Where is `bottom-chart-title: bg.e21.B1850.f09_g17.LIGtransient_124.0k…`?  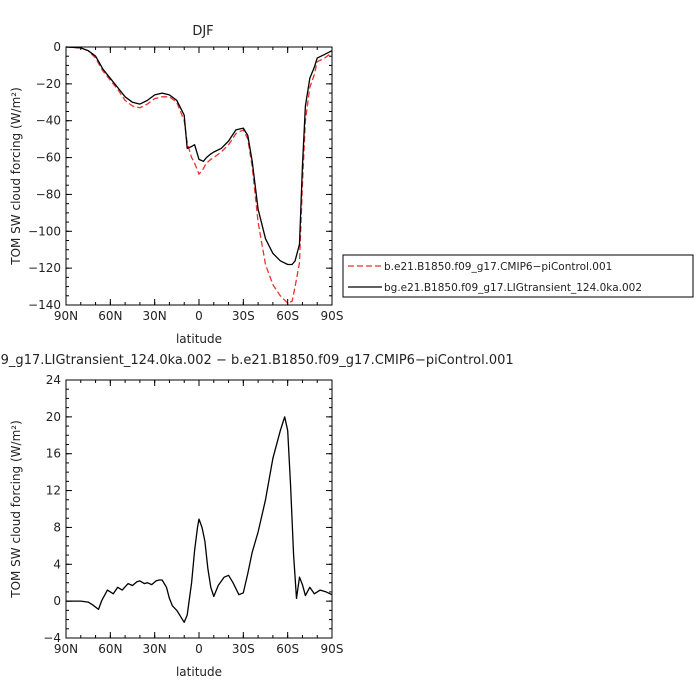
bottom-chart-title: bg.e21.B1850.f09_g17.LIGtransient_124.0k… is located at coordinates (257, 360).